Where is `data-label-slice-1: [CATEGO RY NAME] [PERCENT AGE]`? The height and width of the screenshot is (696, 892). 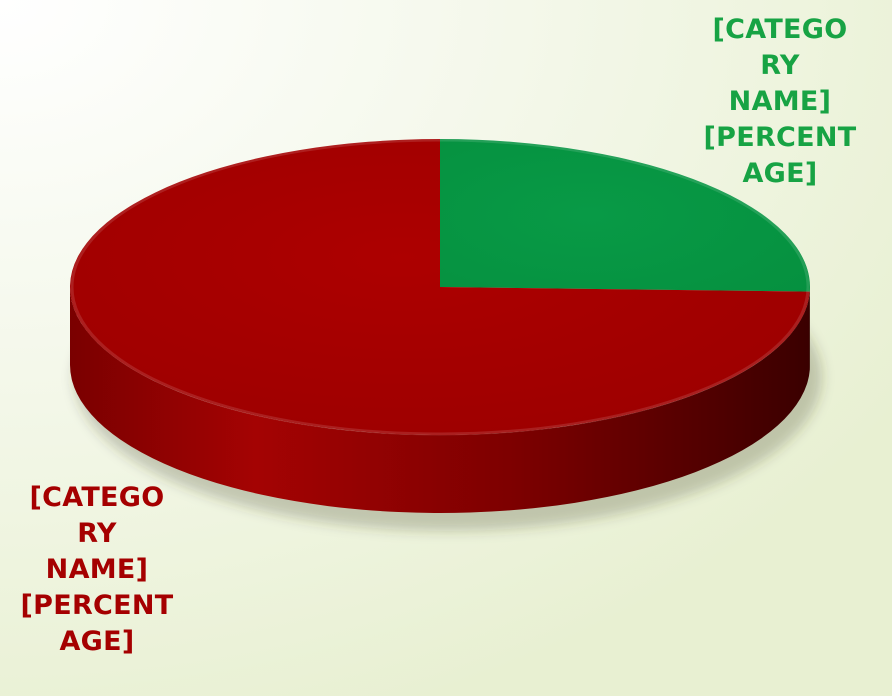
data-label-slice-1: [CATEGO RY NAME] [PERCENT AGE] is located at coordinates (780, 102).